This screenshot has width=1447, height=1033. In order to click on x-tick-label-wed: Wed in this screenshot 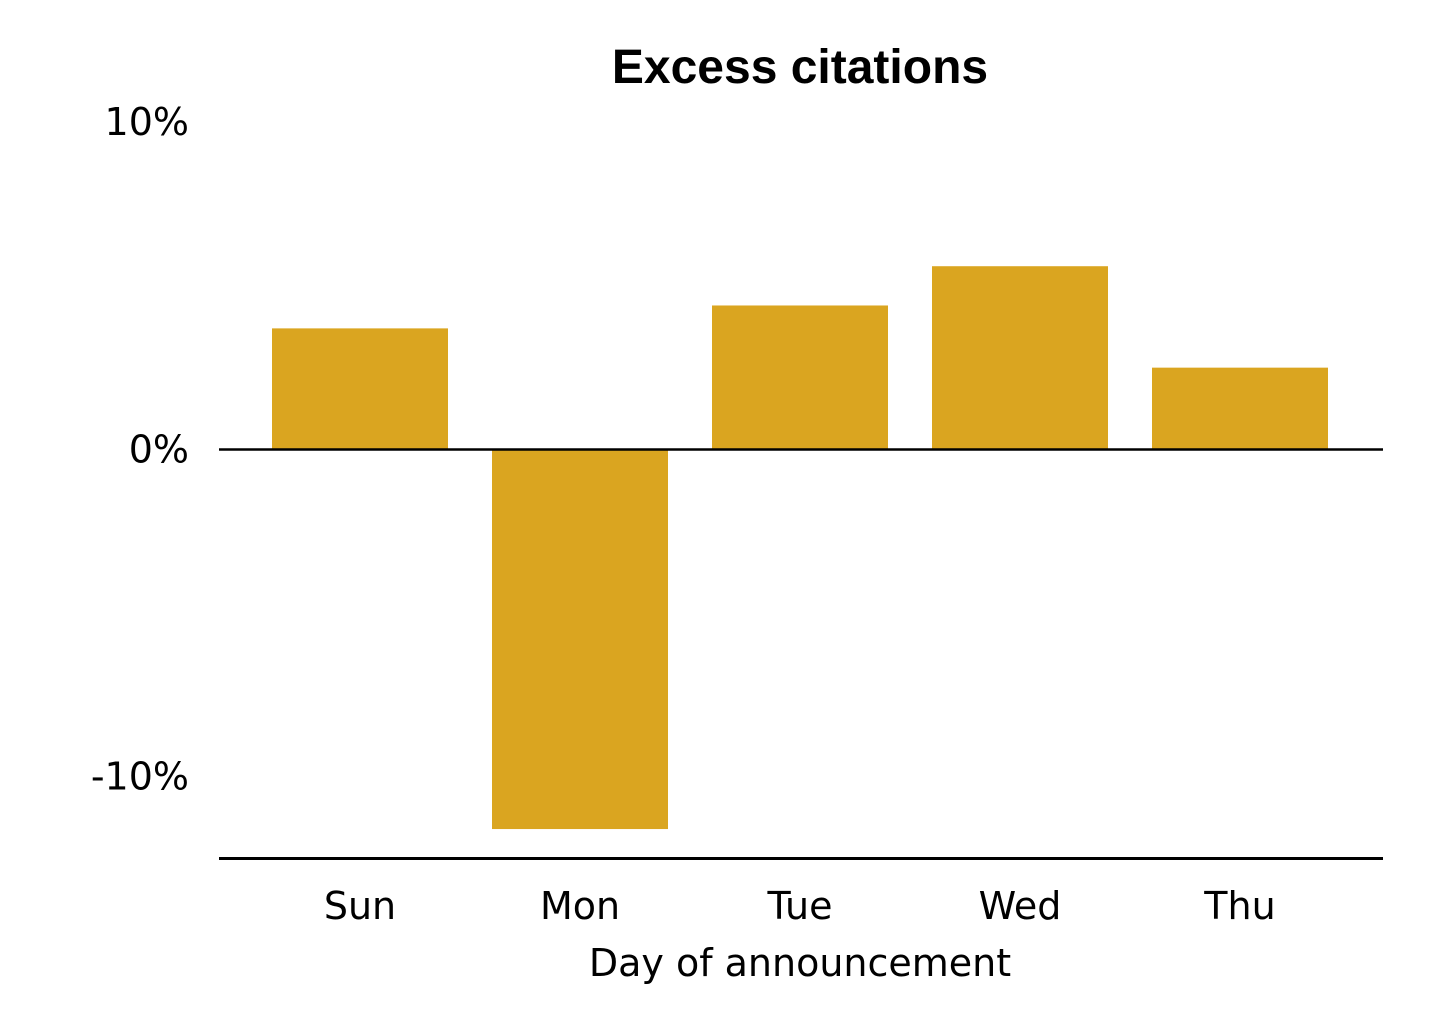, I will do `click(1020, 906)`.